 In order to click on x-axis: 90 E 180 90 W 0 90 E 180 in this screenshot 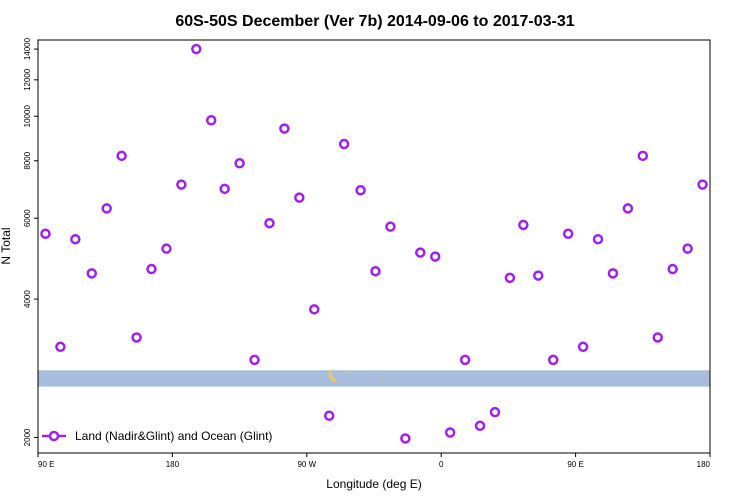, I will do `click(374, 461)`.